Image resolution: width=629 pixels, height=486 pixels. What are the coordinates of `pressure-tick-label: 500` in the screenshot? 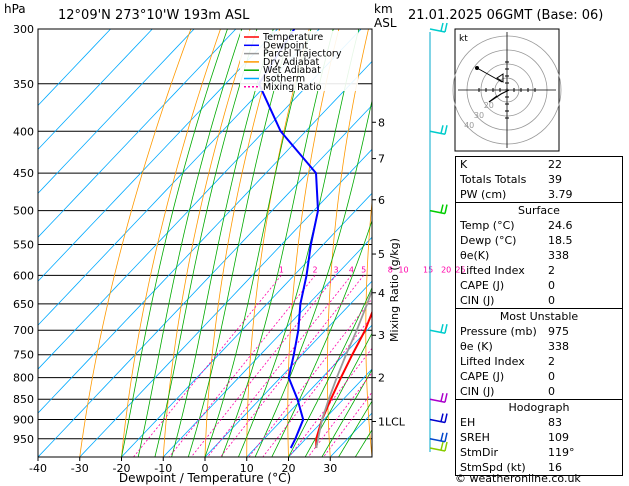 It's located at (23, 211).